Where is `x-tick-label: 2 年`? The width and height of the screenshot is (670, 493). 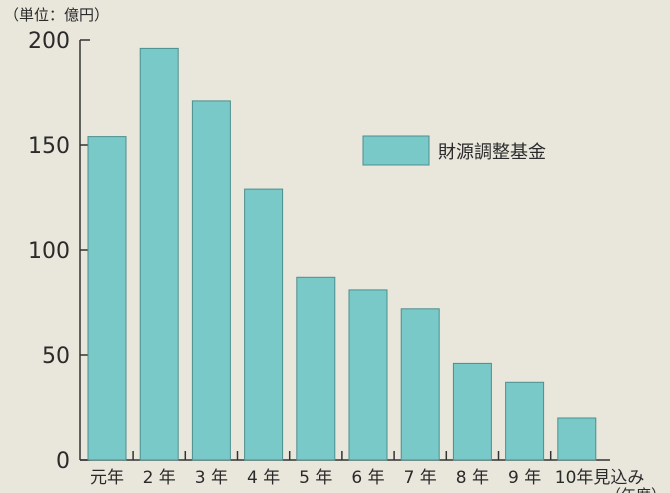
x-tick-label: 2 年 is located at coordinates (159, 478).